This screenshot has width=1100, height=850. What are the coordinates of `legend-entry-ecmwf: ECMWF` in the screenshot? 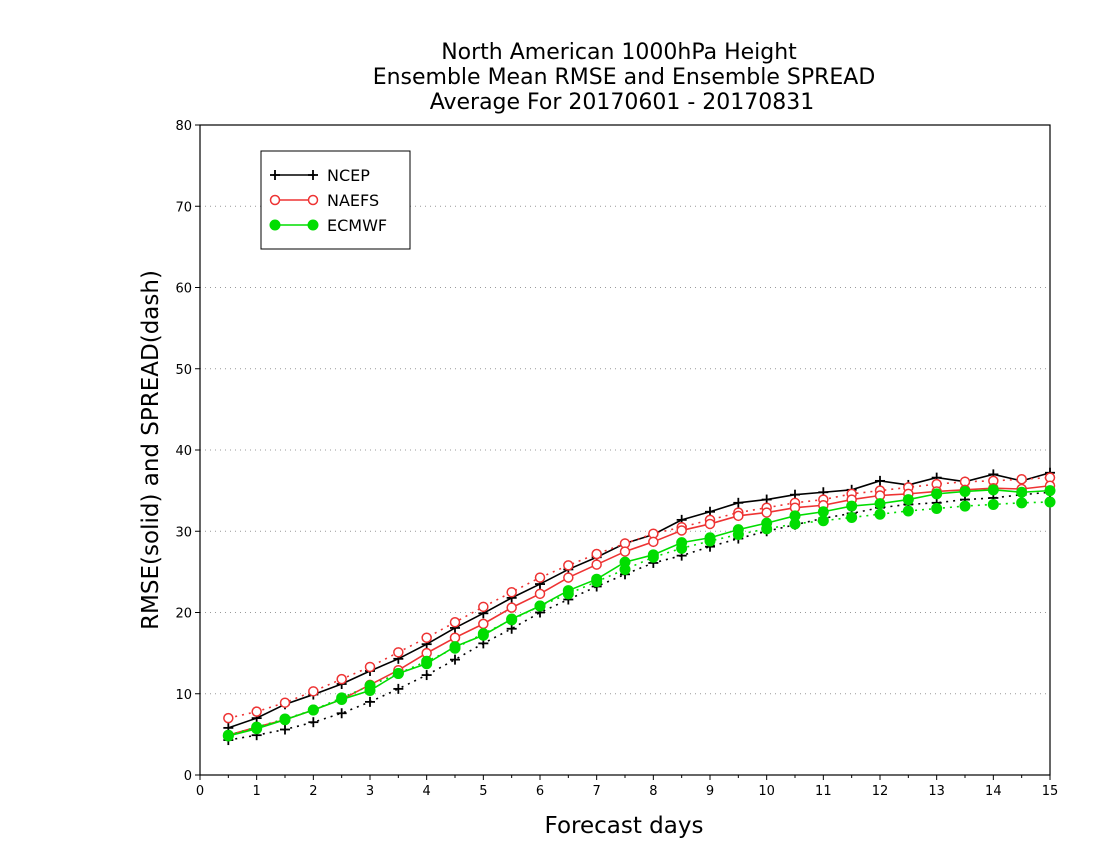 It's located at (328, 225).